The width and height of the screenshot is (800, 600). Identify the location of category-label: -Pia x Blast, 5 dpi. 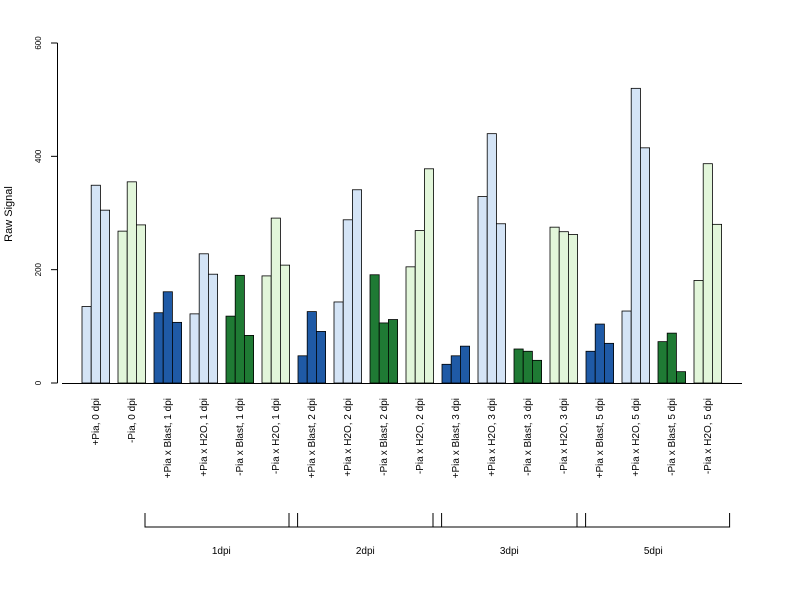
(672, 437).